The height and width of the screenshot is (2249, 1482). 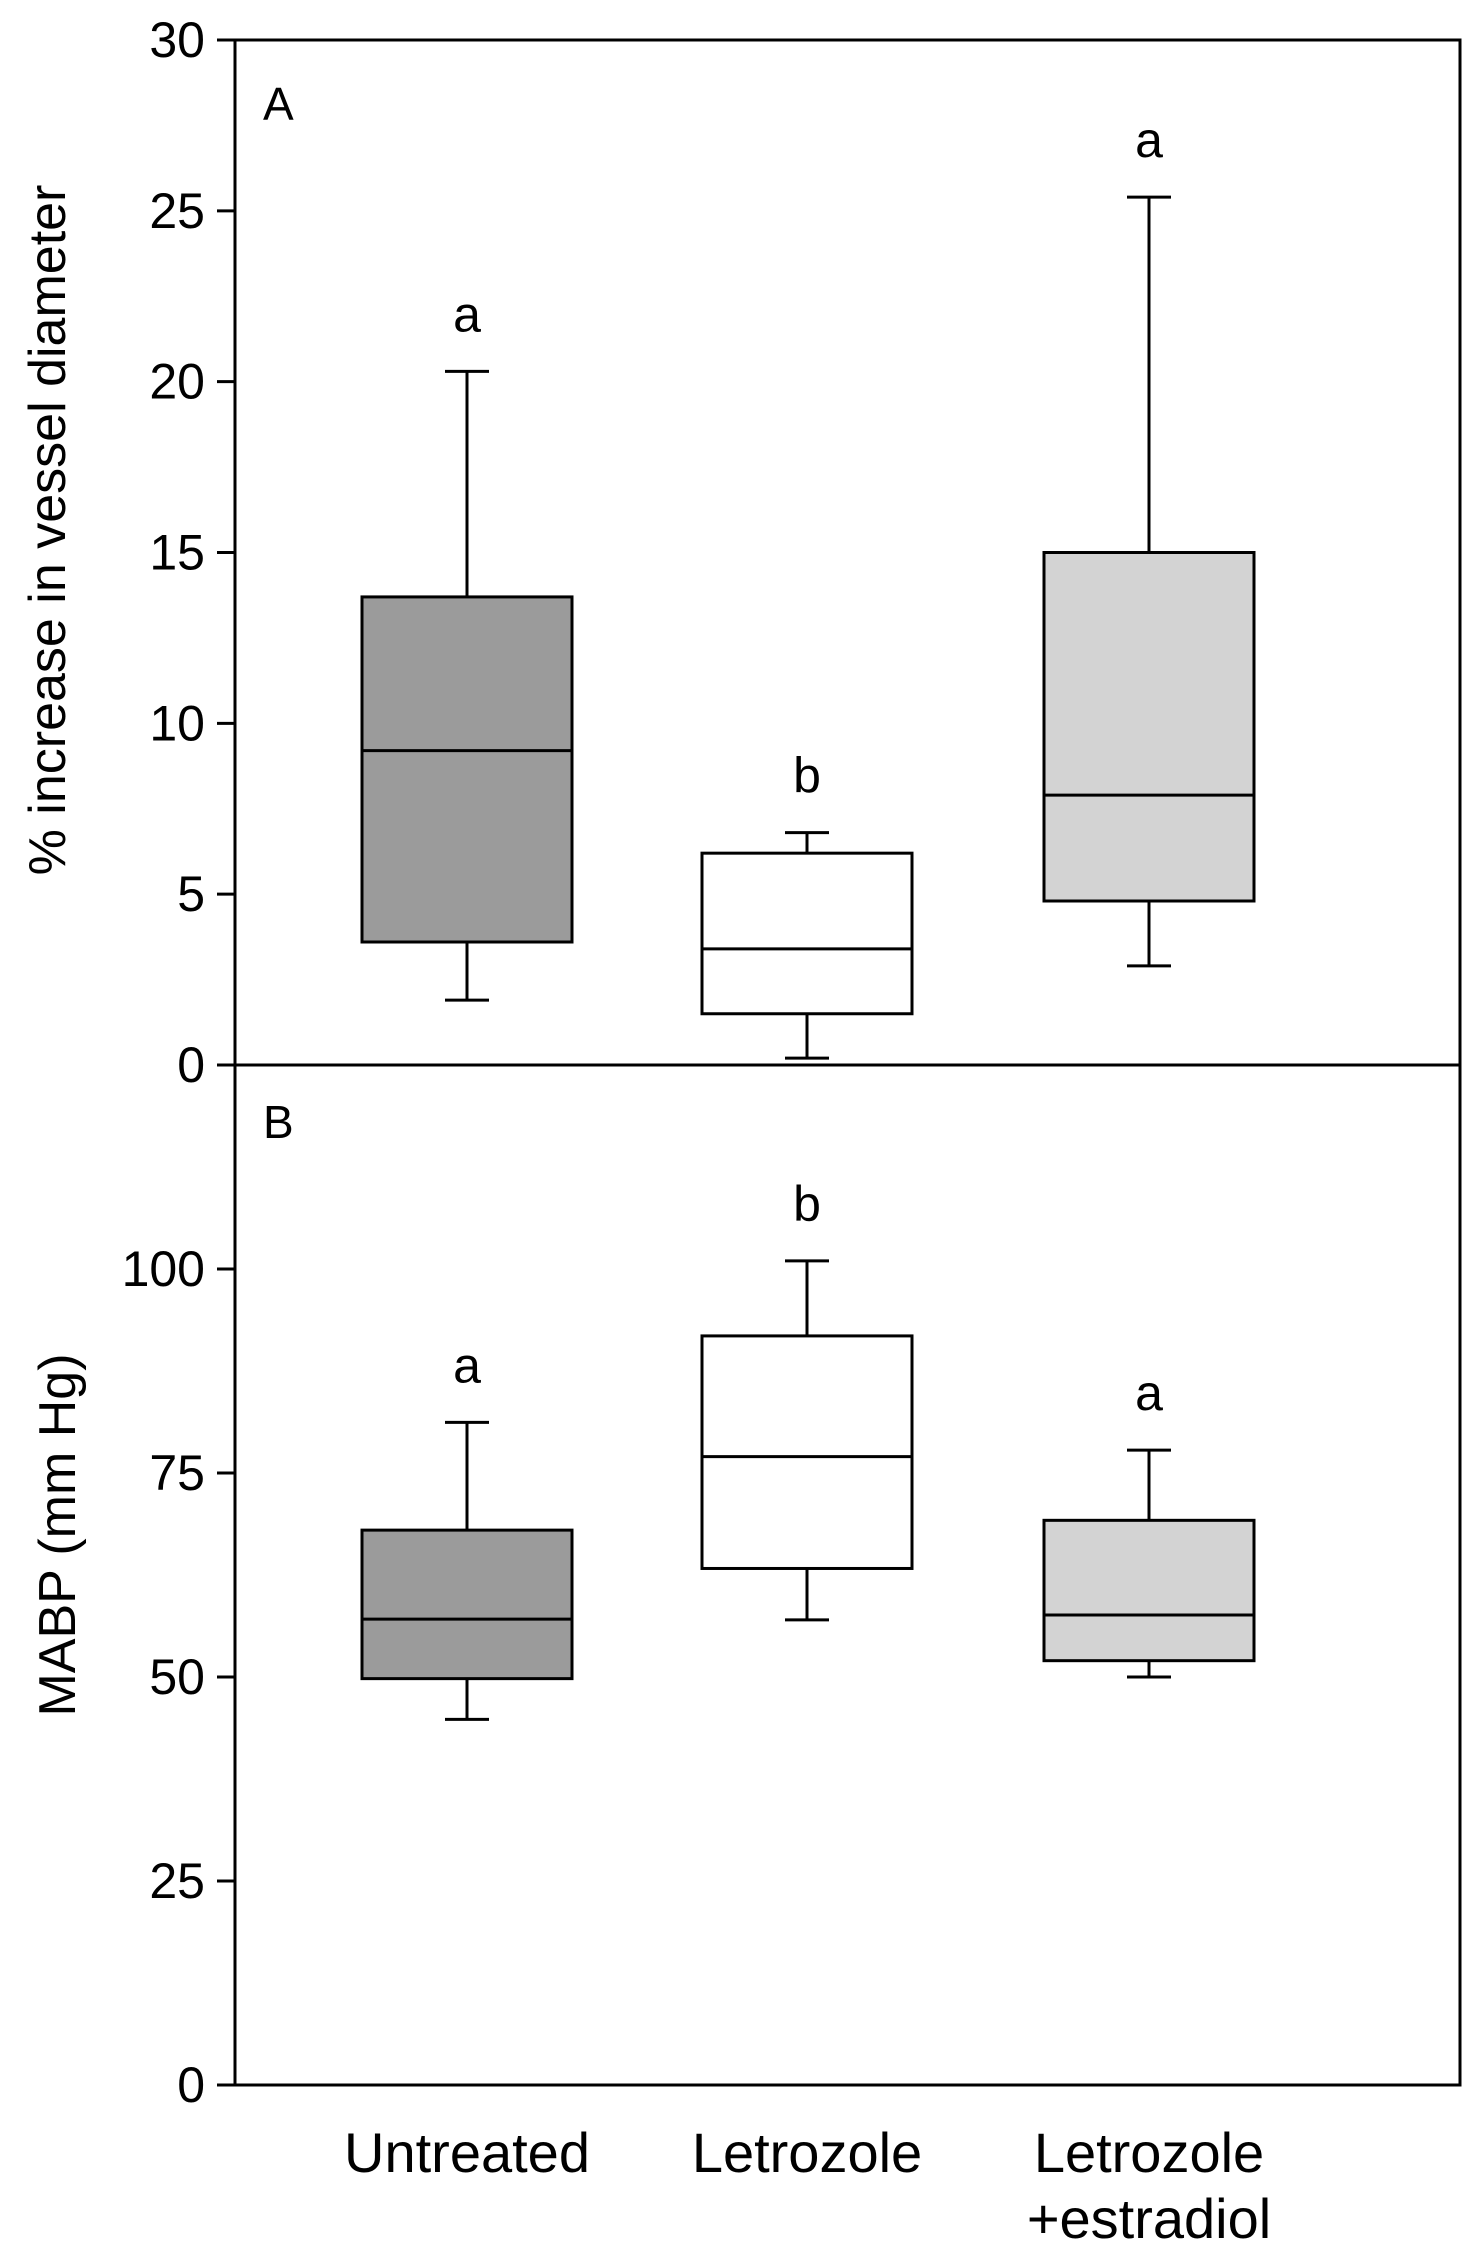 What do you see at coordinates (1149, 540) in the screenshot?
I see `panel-a-box-3: a` at bounding box center [1149, 540].